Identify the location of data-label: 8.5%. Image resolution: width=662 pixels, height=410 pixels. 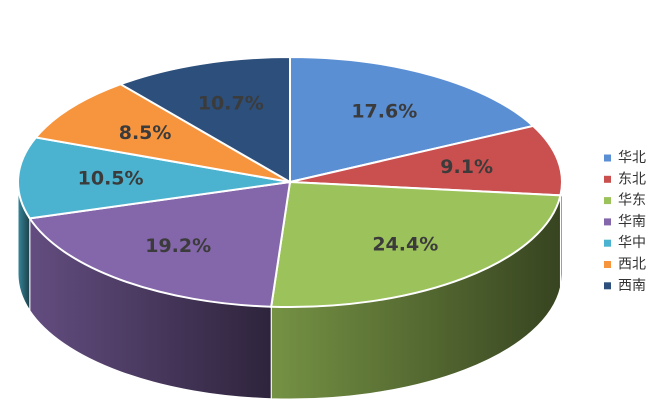
(145, 133).